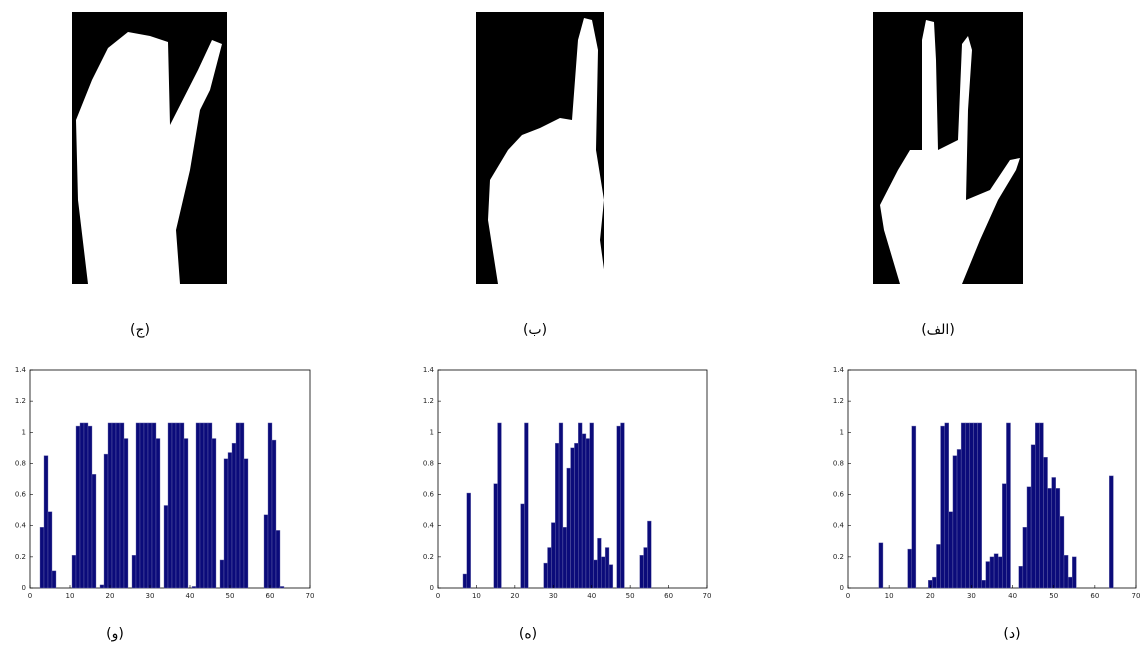 This screenshot has height=648, width=1142. What do you see at coordinates (707, 596) in the screenshot?
I see `x-tick-label: 70` at bounding box center [707, 596].